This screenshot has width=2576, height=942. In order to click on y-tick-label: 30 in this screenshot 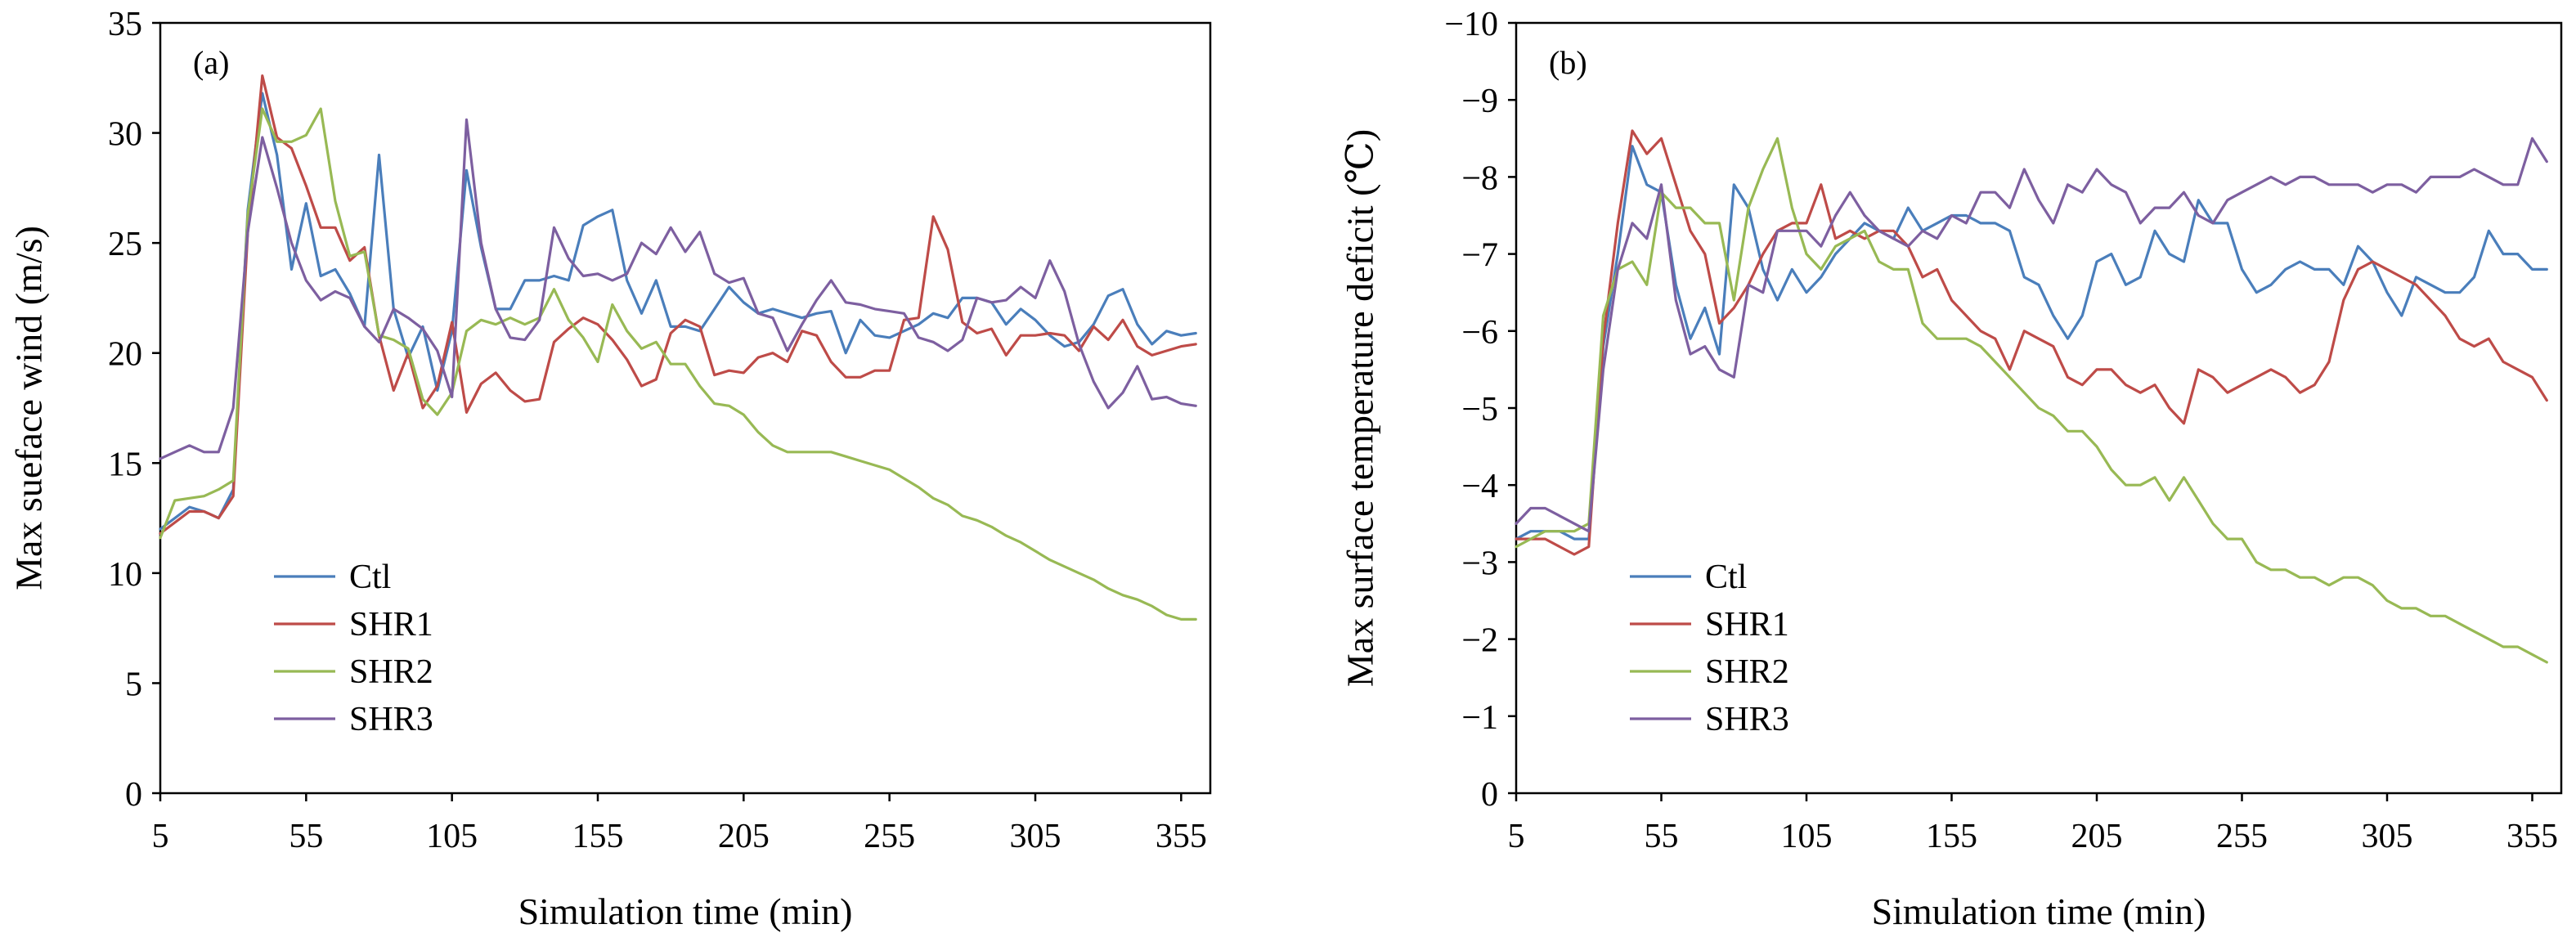, I will do `click(125, 135)`.